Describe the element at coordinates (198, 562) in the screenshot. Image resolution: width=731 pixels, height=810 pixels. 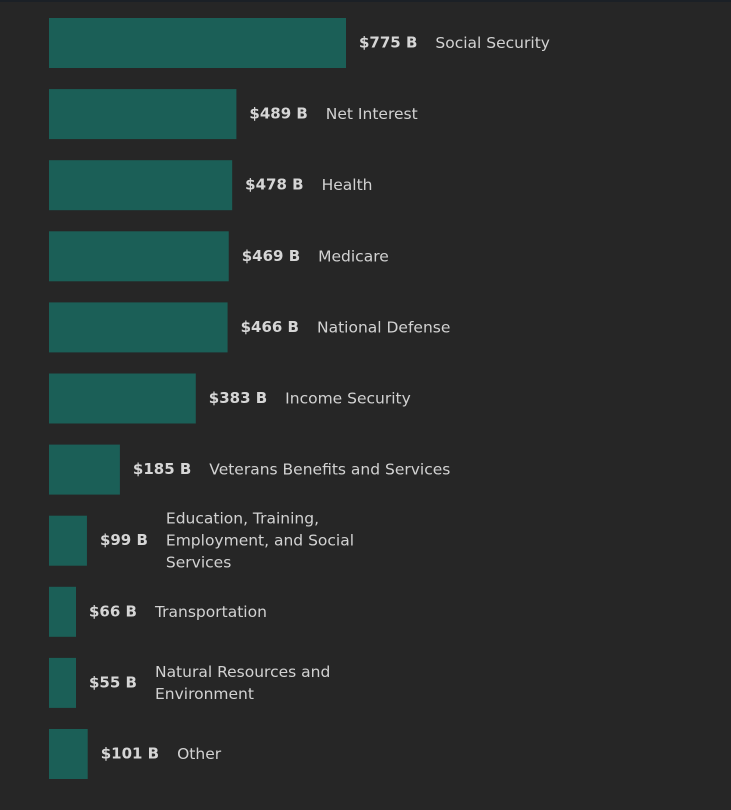
I see `category-label-line: Services` at that location.